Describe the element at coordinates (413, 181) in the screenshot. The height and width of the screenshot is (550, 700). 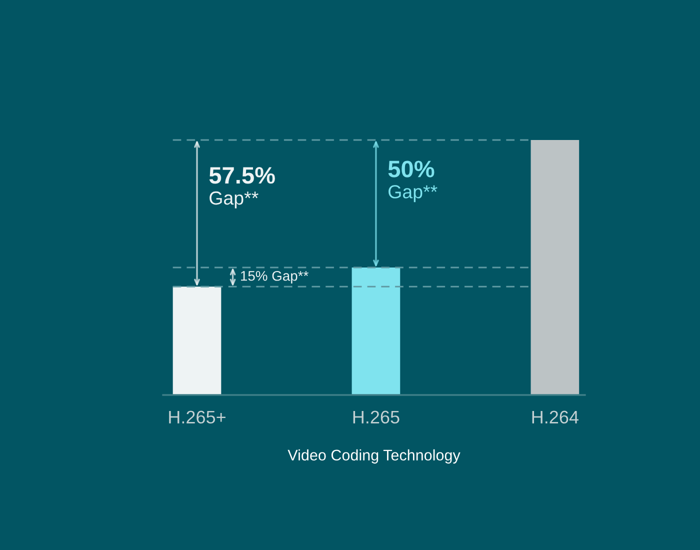
I see `annotation: 50% Gap**` at that location.